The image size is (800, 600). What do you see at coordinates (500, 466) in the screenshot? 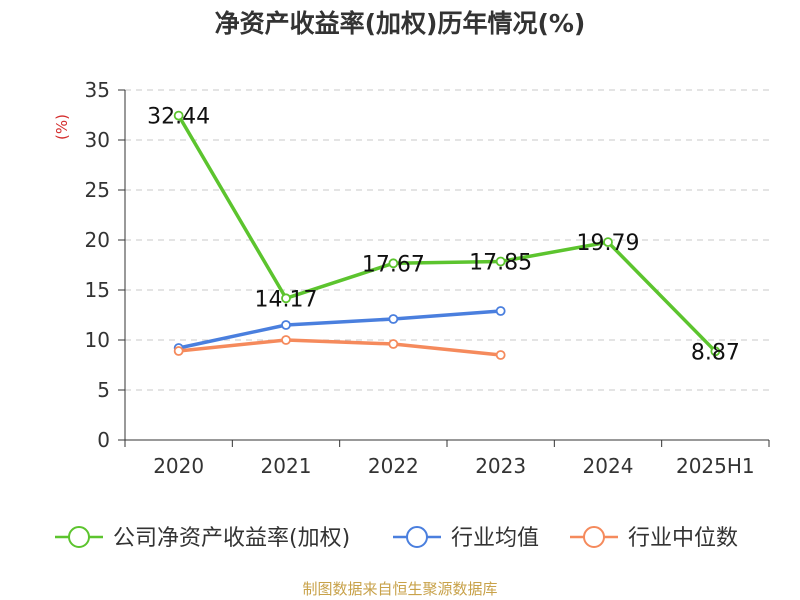
I see `x-tick-label: 2023` at bounding box center [500, 466].